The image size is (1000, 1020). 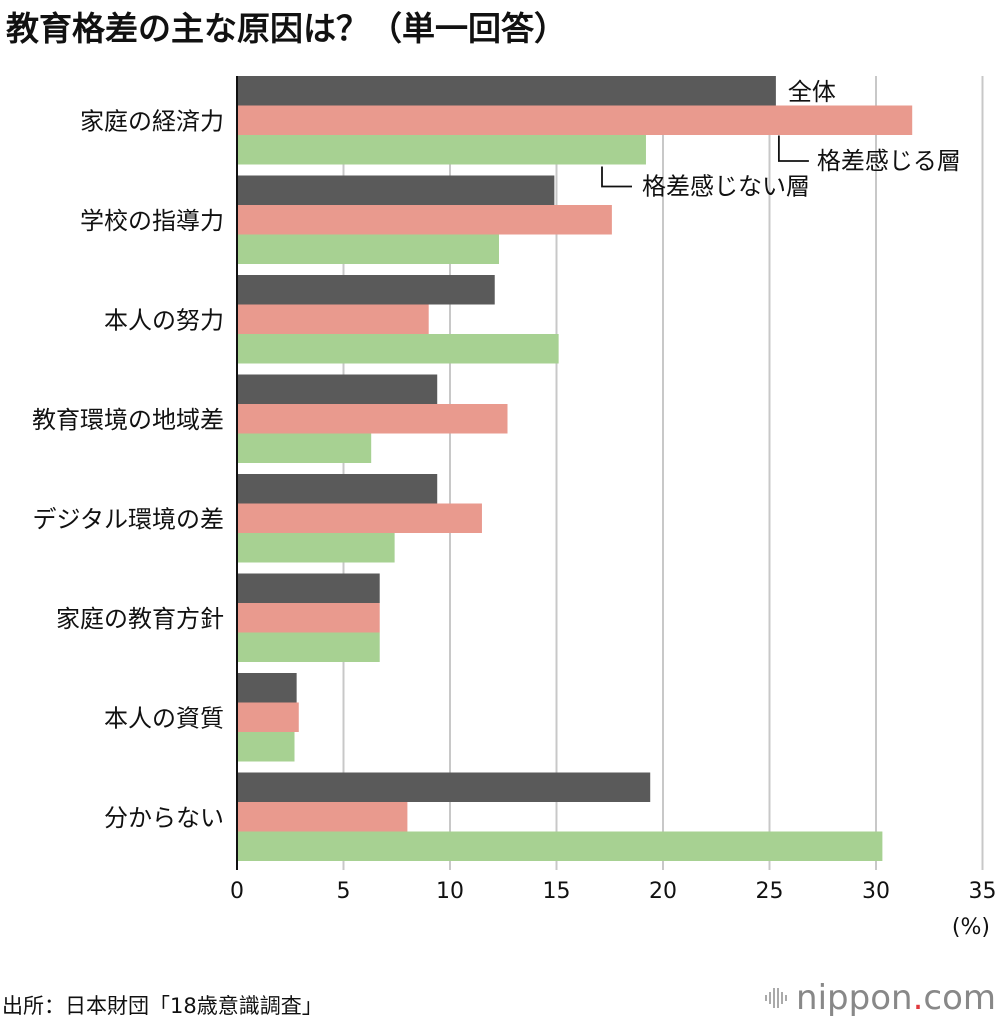 I want to click on legend-label-no-gap: 格差感じない層, so click(x=726, y=187).